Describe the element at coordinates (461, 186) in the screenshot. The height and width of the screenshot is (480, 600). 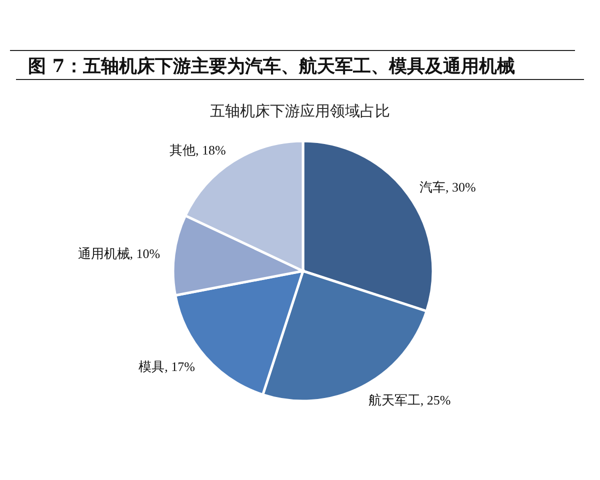
I see `data-label: , 30%` at that location.